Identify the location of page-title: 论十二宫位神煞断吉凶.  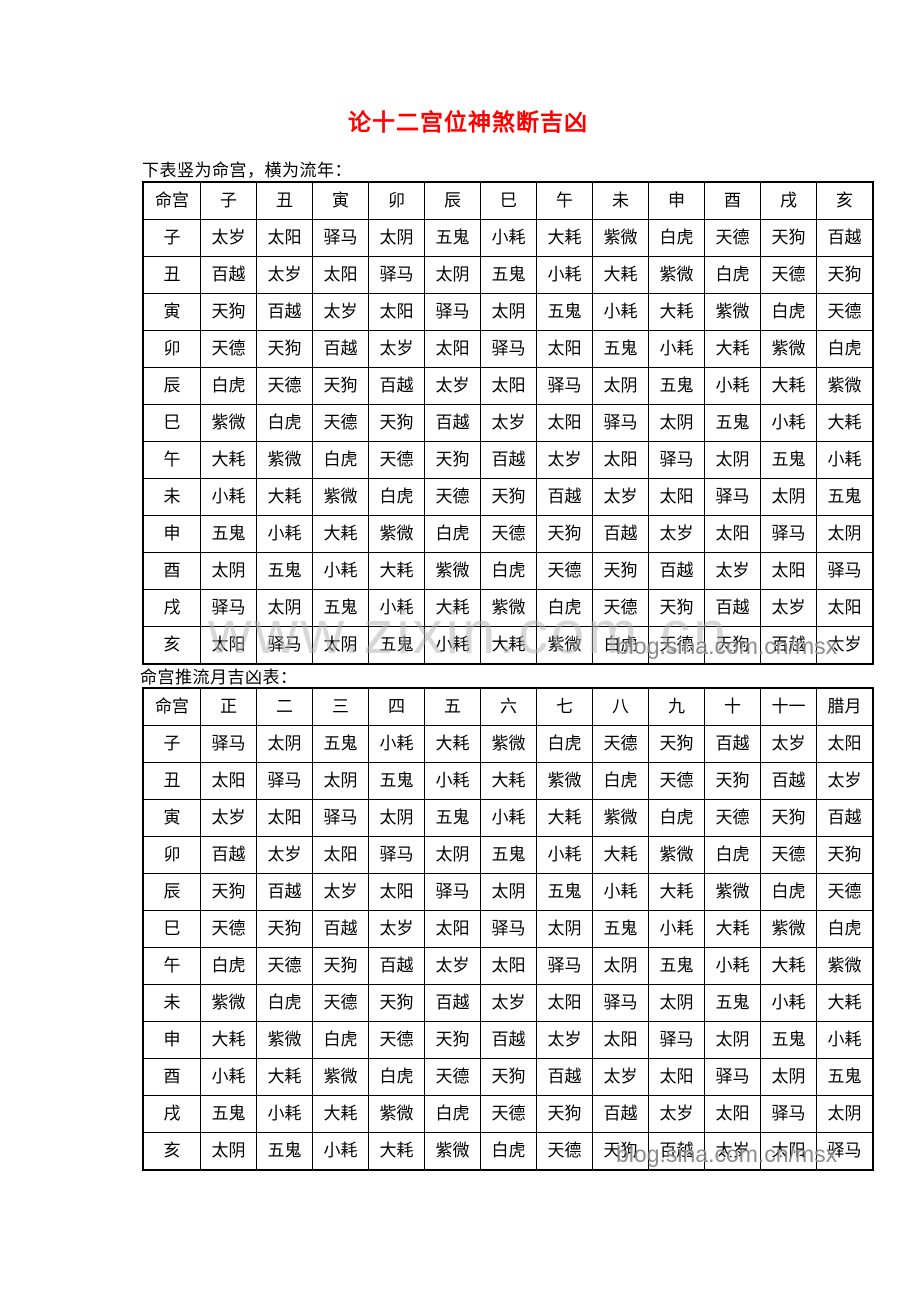
(468, 122).